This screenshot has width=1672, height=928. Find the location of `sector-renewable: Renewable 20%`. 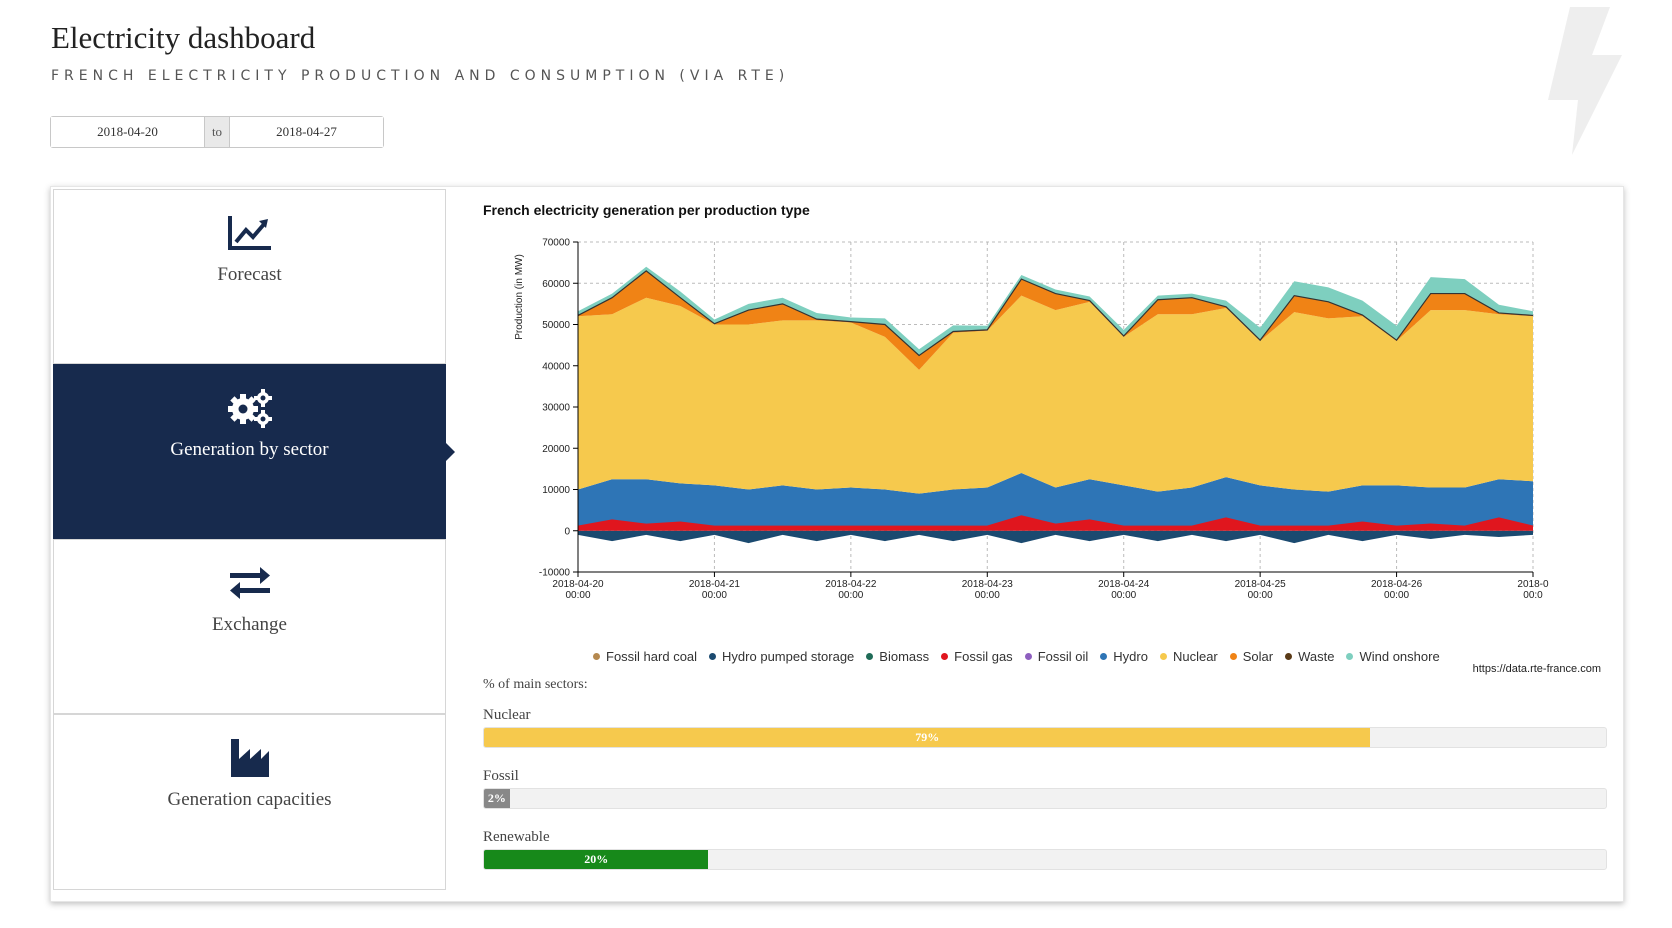

sector-renewable: Renewable 20% is located at coordinates (1045, 849).